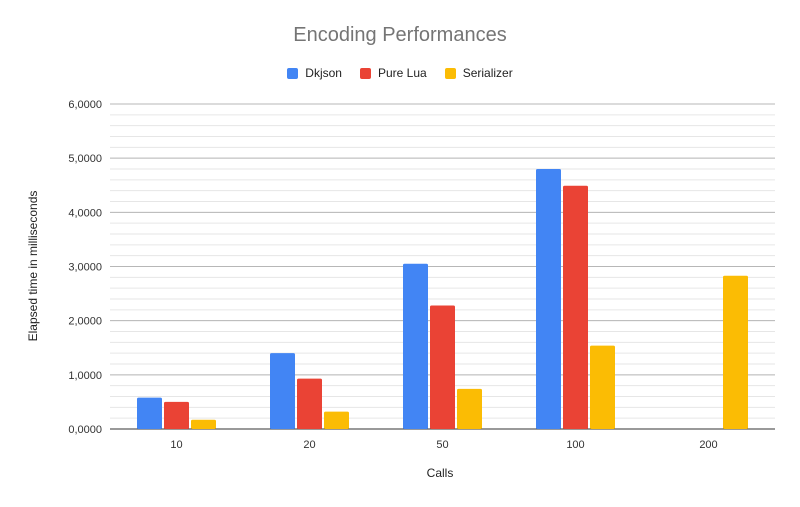  I want to click on legend-item-dkjson: Dkjson, so click(314, 73).